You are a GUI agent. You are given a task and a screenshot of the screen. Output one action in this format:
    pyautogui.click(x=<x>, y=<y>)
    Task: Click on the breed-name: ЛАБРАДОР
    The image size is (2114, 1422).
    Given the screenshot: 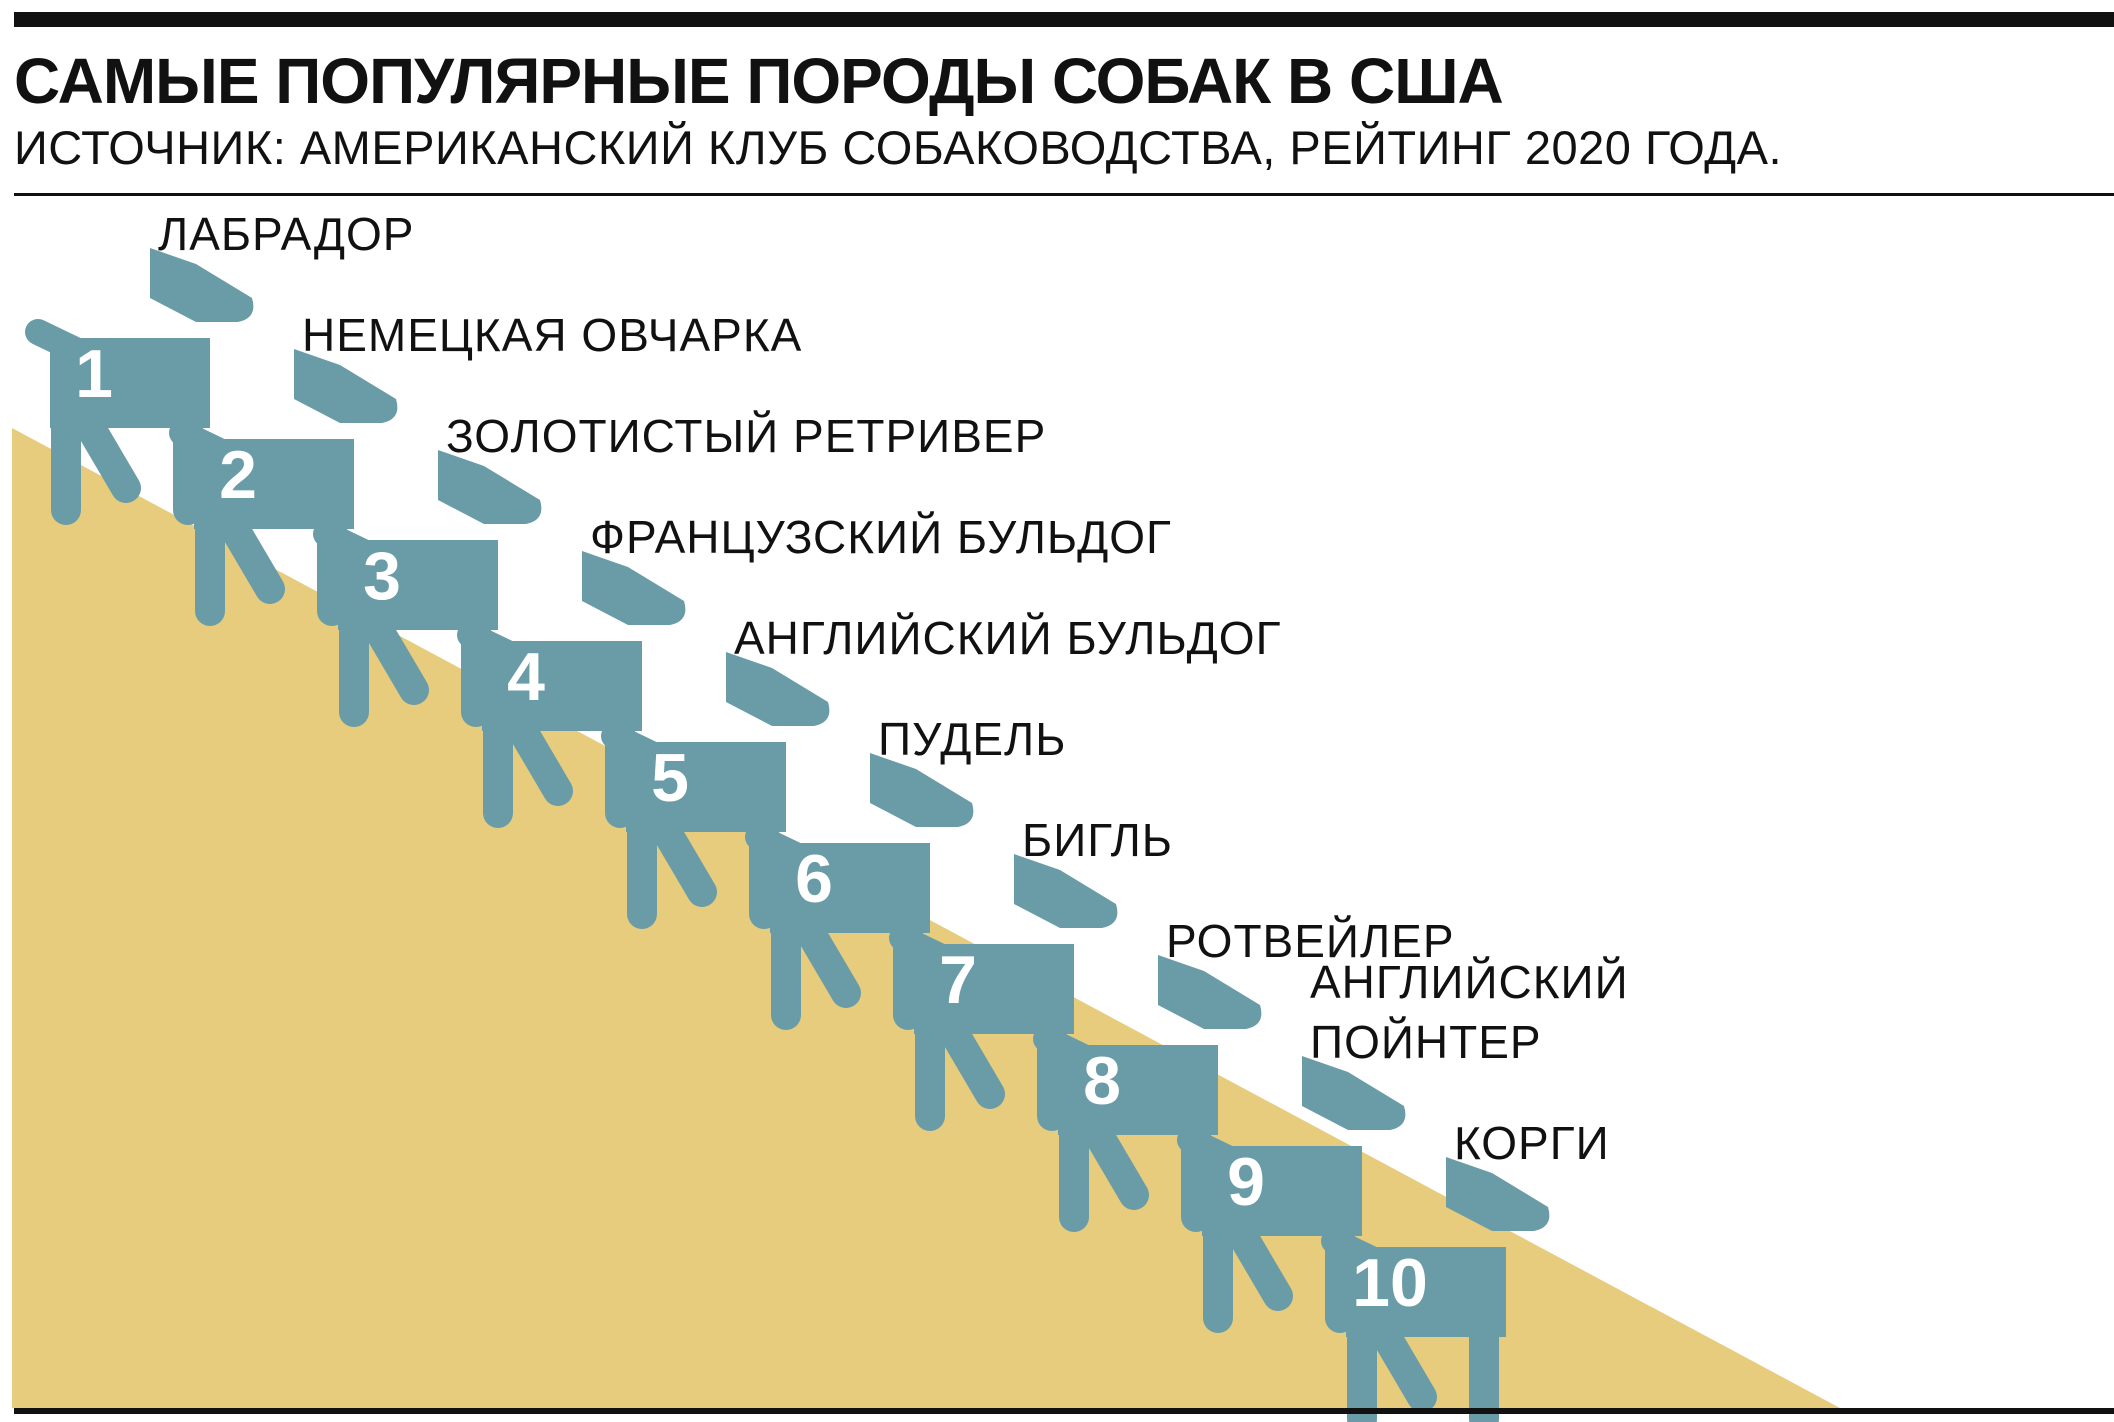 What is the action you would take?
    pyautogui.click(x=286, y=234)
    